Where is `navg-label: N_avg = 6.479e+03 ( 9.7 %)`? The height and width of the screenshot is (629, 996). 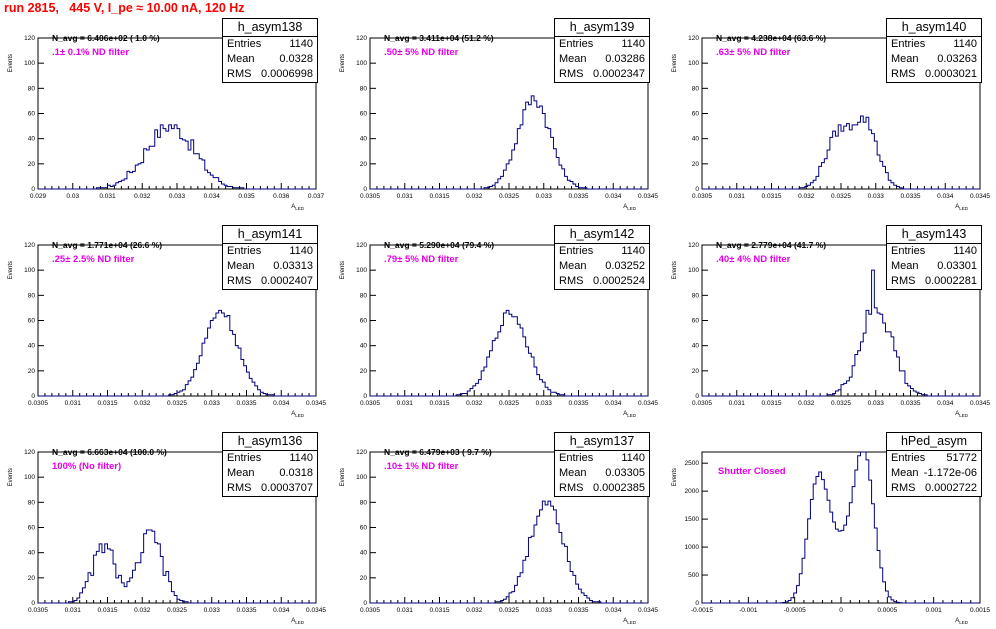
navg-label: N_avg = 6.479e+03 ( 9.7 %) is located at coordinates (438, 452).